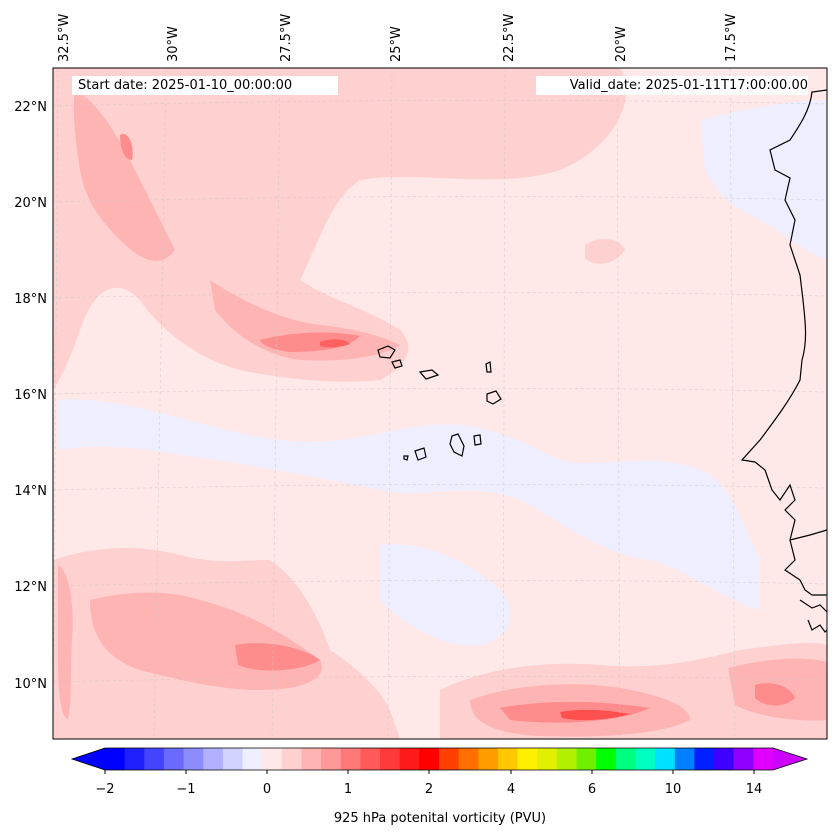 This screenshot has height=836, width=837. I want to click on start-date-text: Start date: 2025-01-10_00:00:00, so click(185, 85).